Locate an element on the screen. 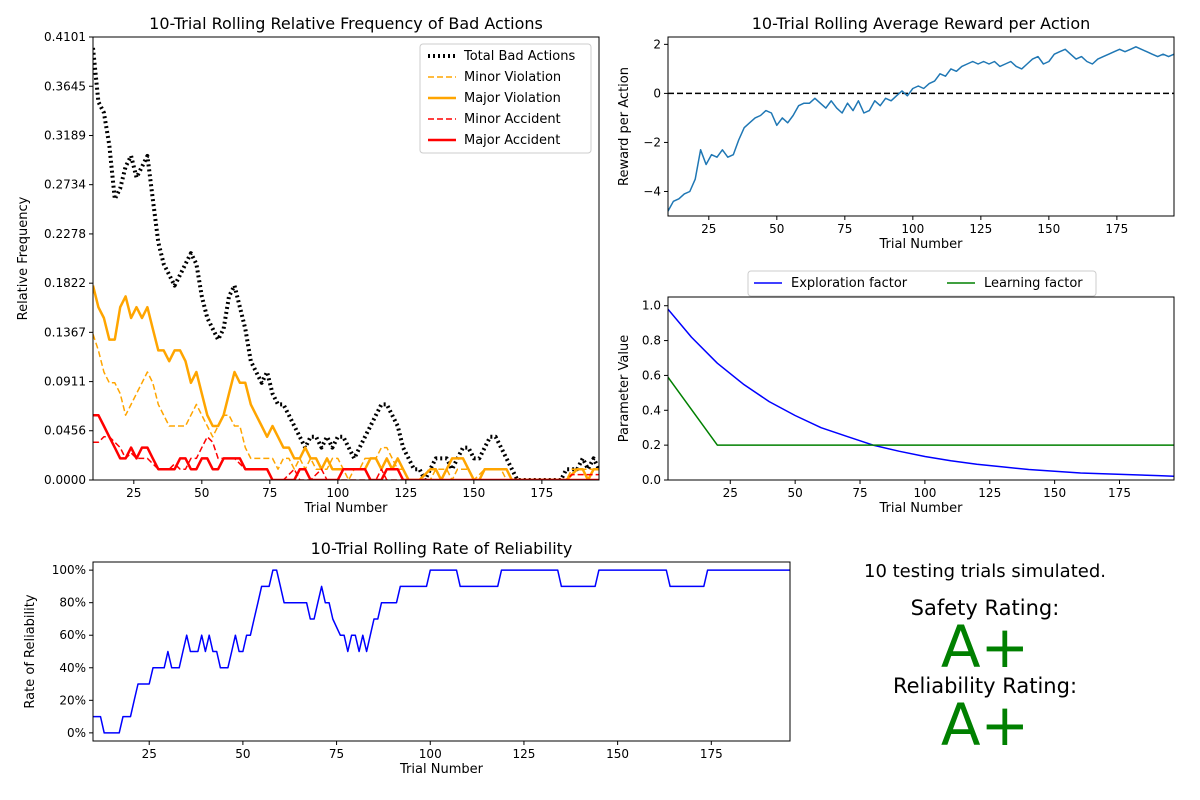 The width and height of the screenshot is (1200, 800). y-axis-label: Reward per Action is located at coordinates (624, 126).